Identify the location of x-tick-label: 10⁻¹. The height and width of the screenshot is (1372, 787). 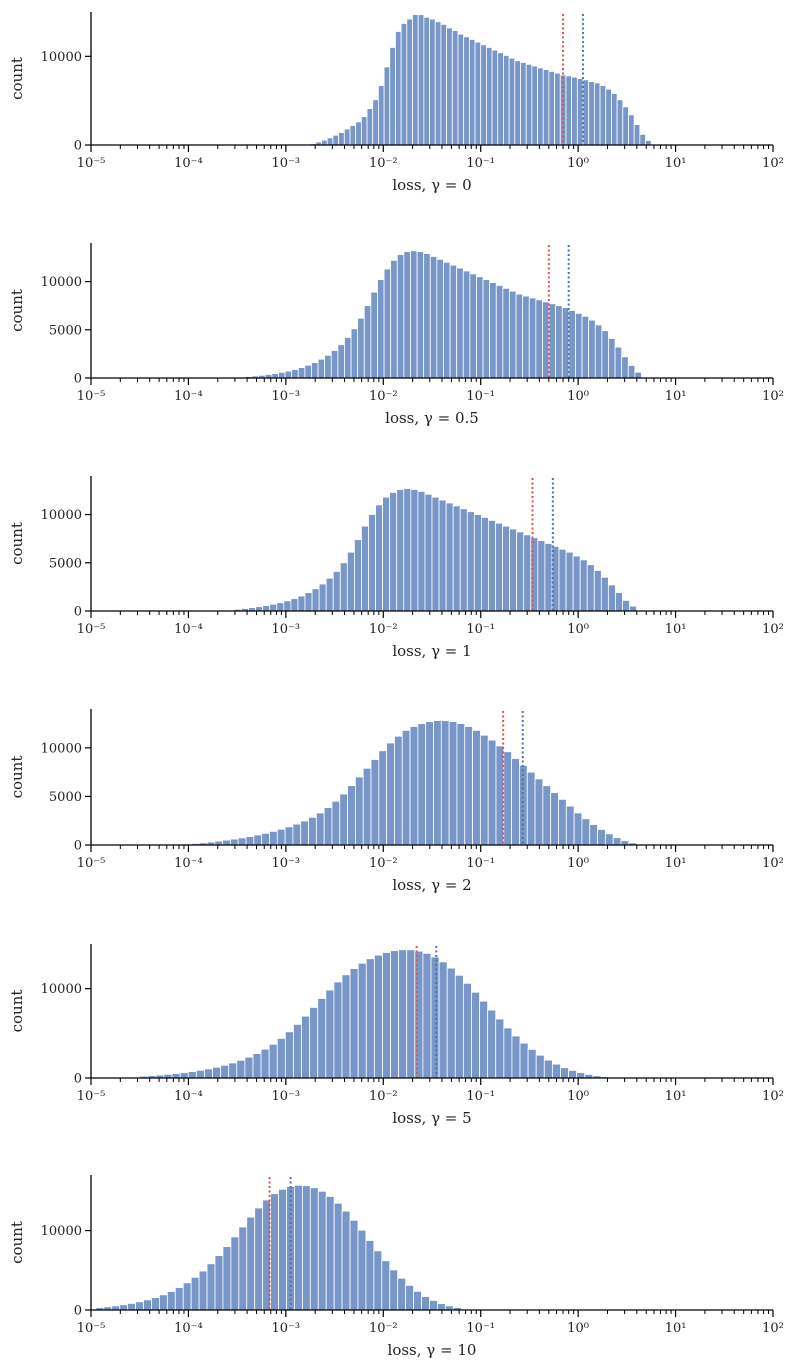
(480, 396).